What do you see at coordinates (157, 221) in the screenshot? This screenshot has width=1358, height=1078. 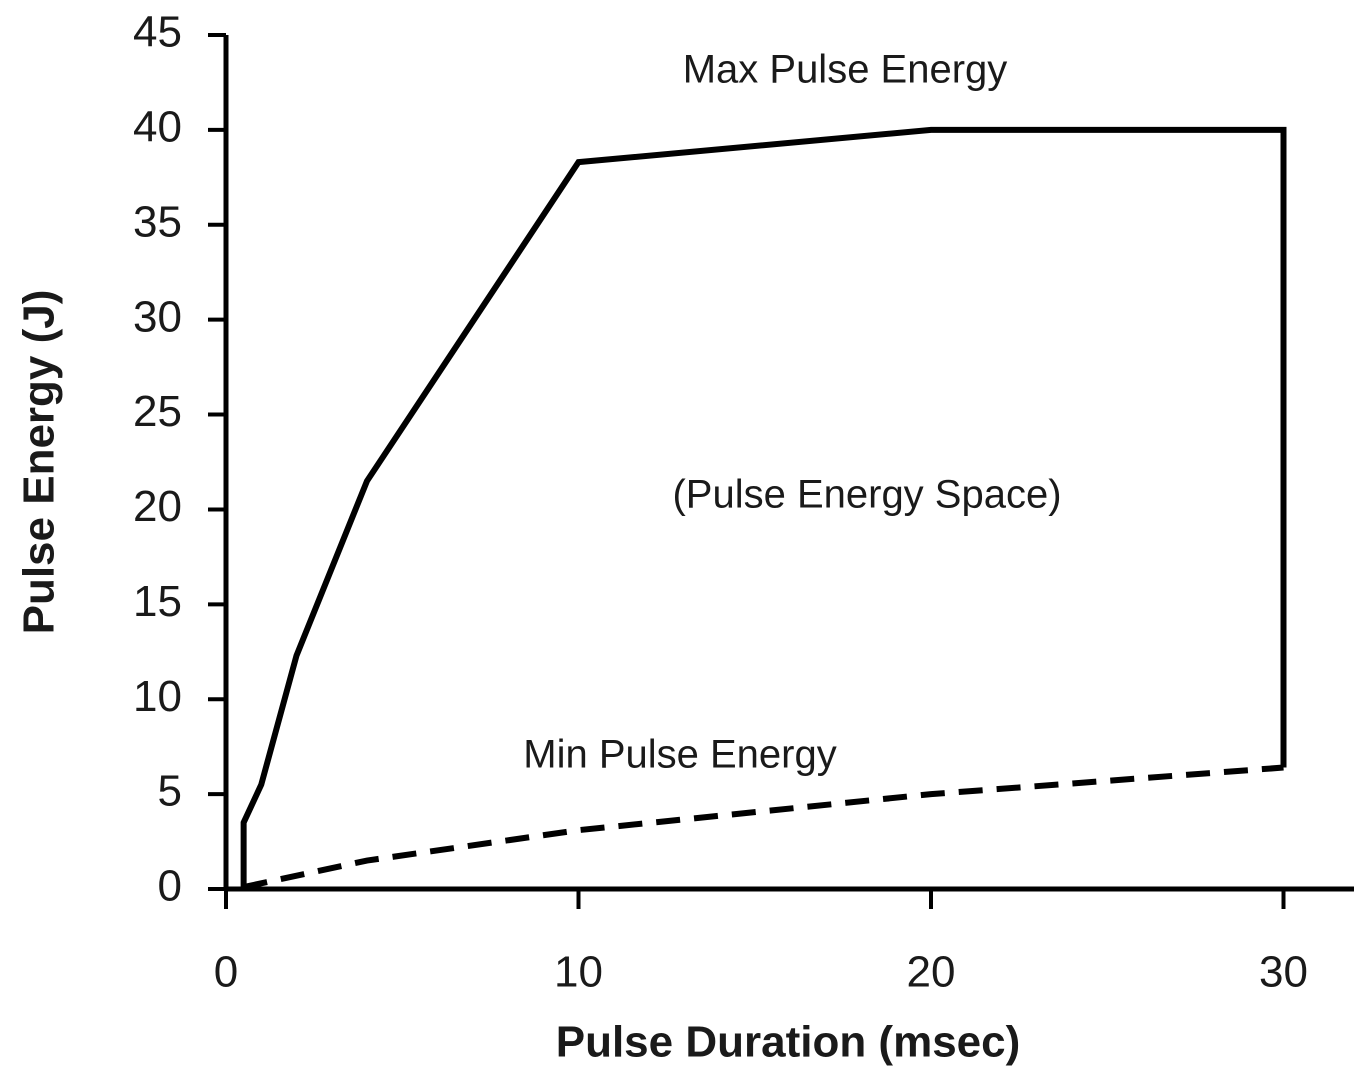 I see `y-tick-label: 35` at bounding box center [157, 221].